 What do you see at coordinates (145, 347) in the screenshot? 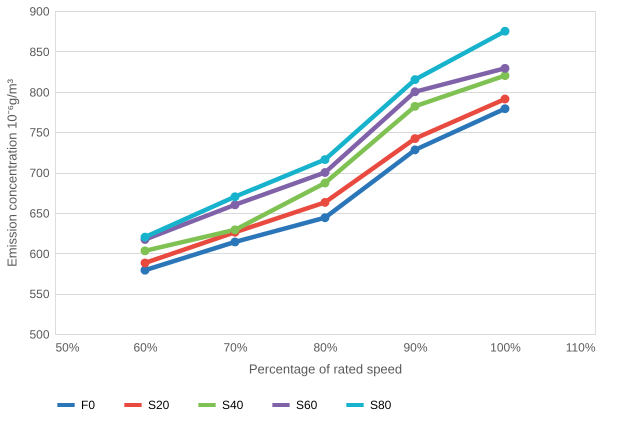
I see `x-tick-label: 60%` at bounding box center [145, 347].